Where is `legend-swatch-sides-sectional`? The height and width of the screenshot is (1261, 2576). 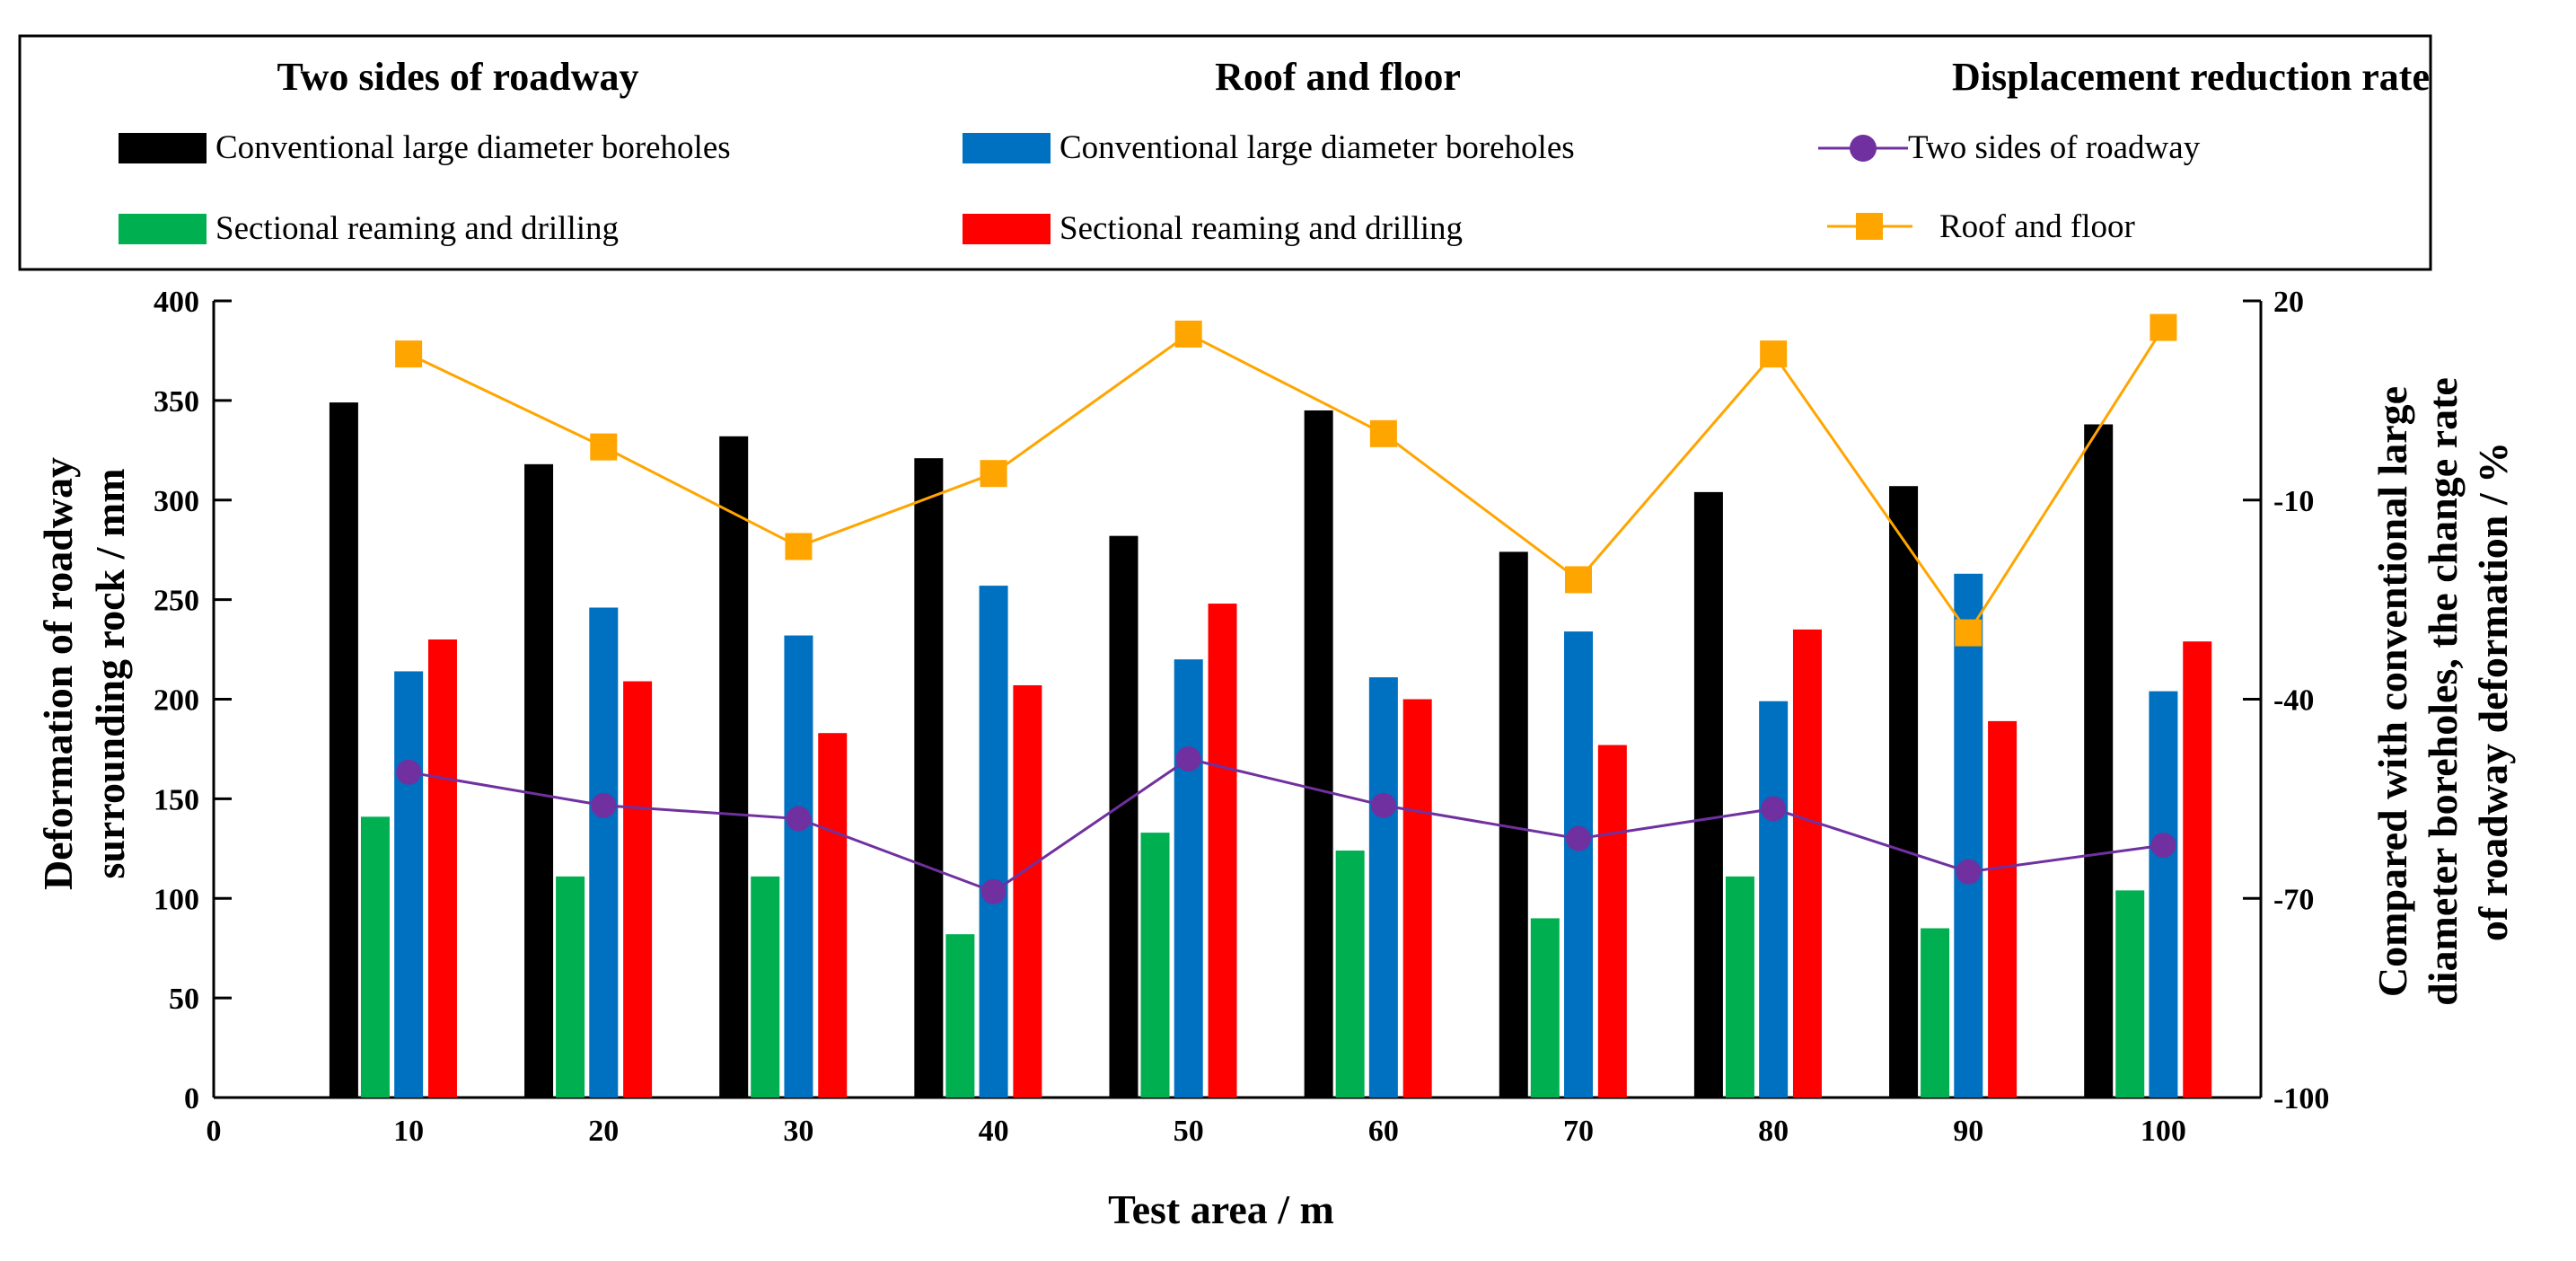 legend-swatch-sides-sectional is located at coordinates (163, 229).